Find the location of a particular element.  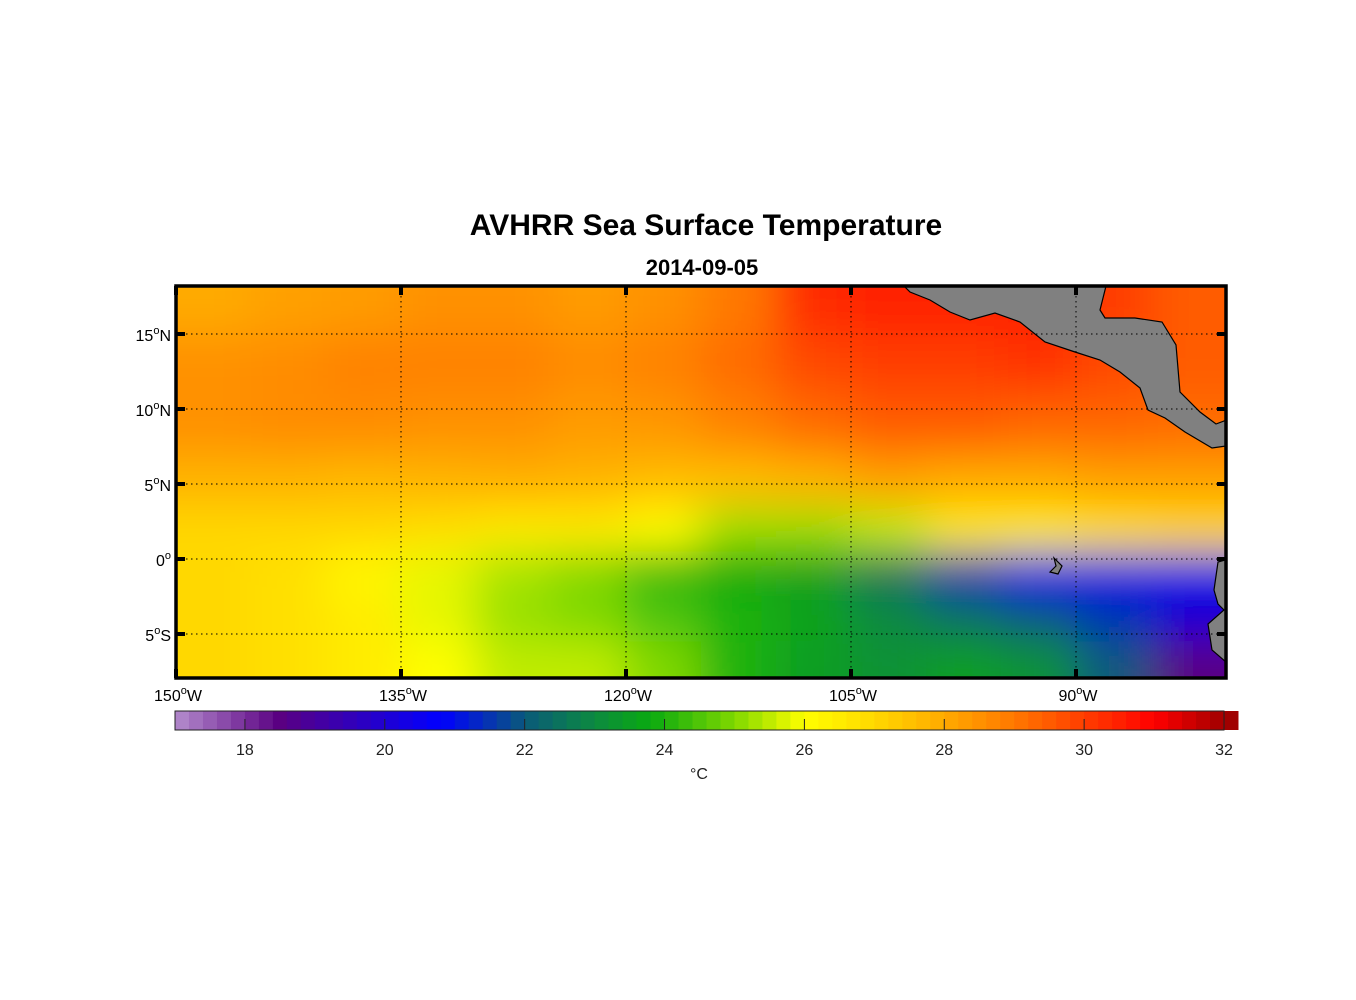

latitude-tick-label: 0o is located at coordinates (163, 560).